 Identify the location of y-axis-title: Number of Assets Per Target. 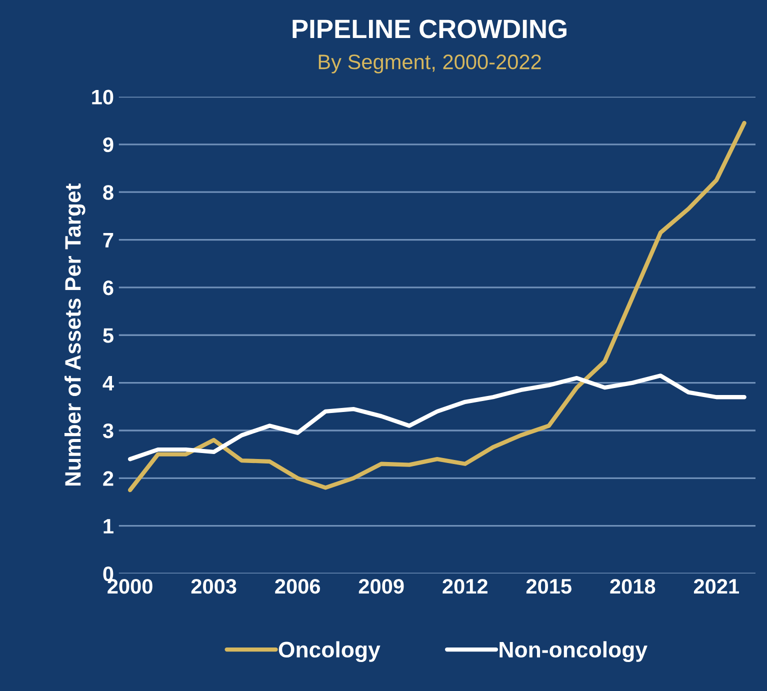
(75, 335).